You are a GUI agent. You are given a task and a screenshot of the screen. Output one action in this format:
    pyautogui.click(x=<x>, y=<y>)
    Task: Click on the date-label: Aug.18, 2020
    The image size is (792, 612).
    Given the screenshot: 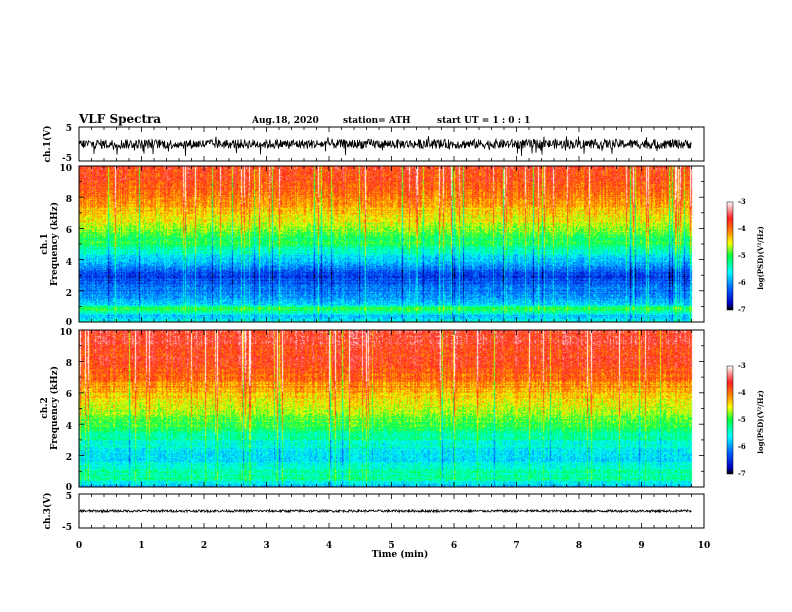 What is the action you would take?
    pyautogui.click(x=285, y=121)
    